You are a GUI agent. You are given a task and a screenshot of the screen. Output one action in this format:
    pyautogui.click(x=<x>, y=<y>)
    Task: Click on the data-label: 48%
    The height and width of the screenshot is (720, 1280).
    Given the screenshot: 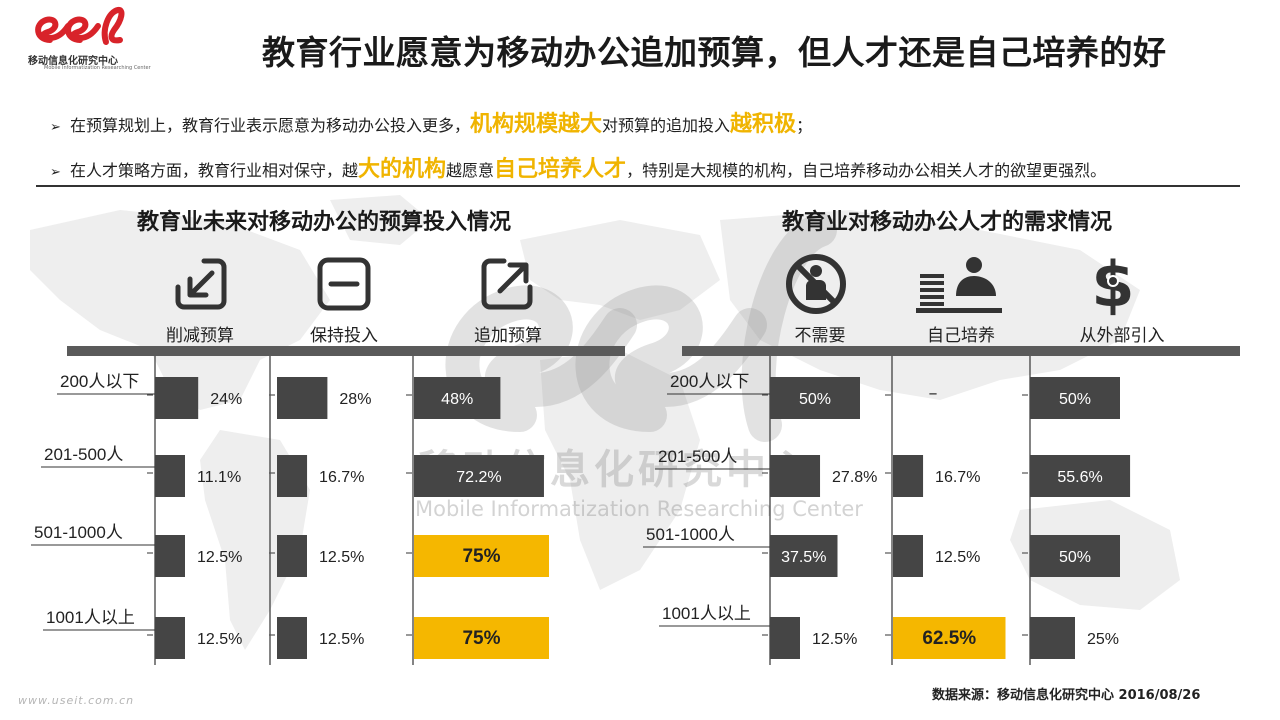 What is the action you would take?
    pyautogui.click(x=457, y=399)
    